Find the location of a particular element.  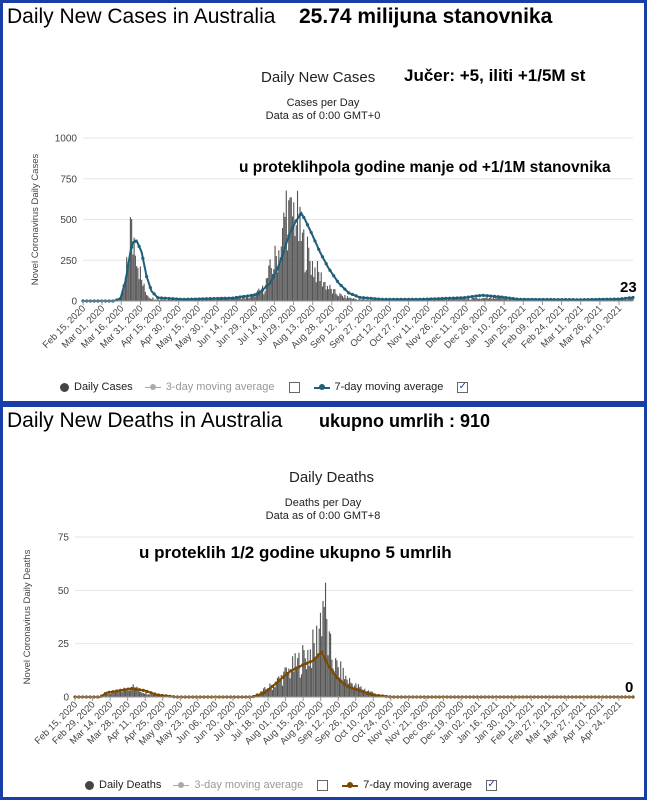

legend-daily-deaths: Daily Deaths is located at coordinates (123, 785).